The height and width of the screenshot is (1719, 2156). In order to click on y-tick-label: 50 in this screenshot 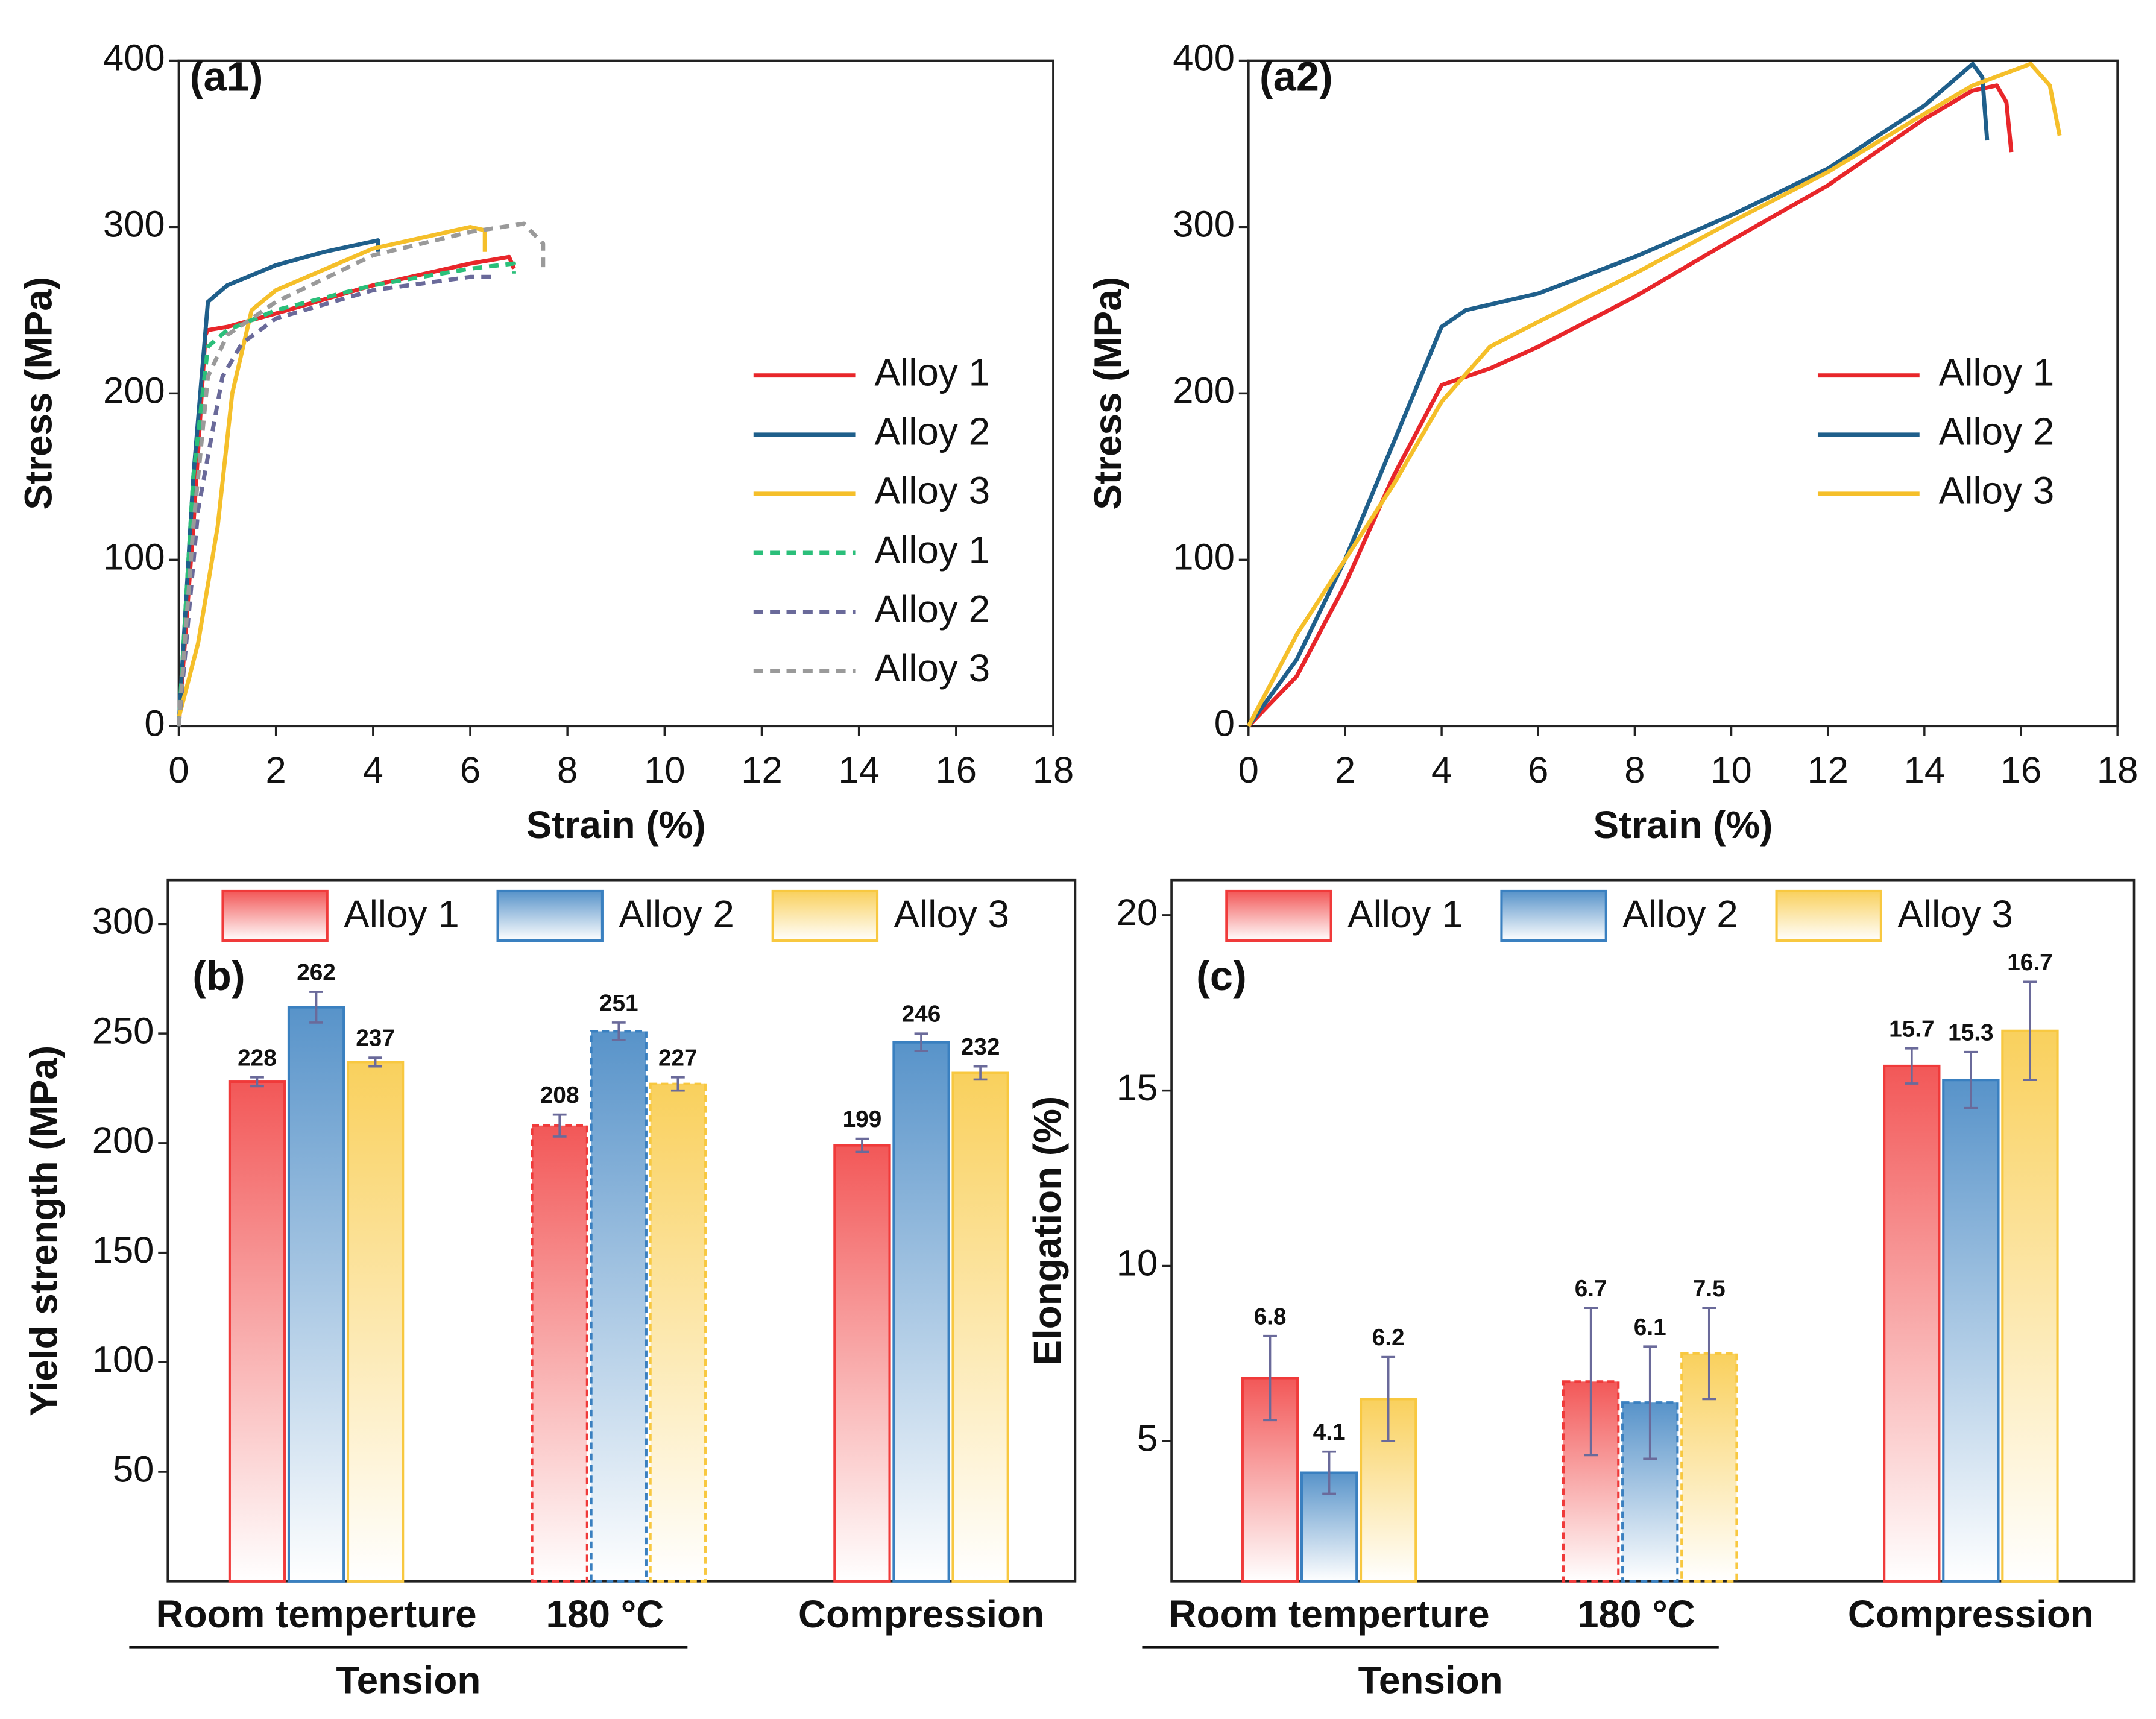, I will do `click(133, 1469)`.